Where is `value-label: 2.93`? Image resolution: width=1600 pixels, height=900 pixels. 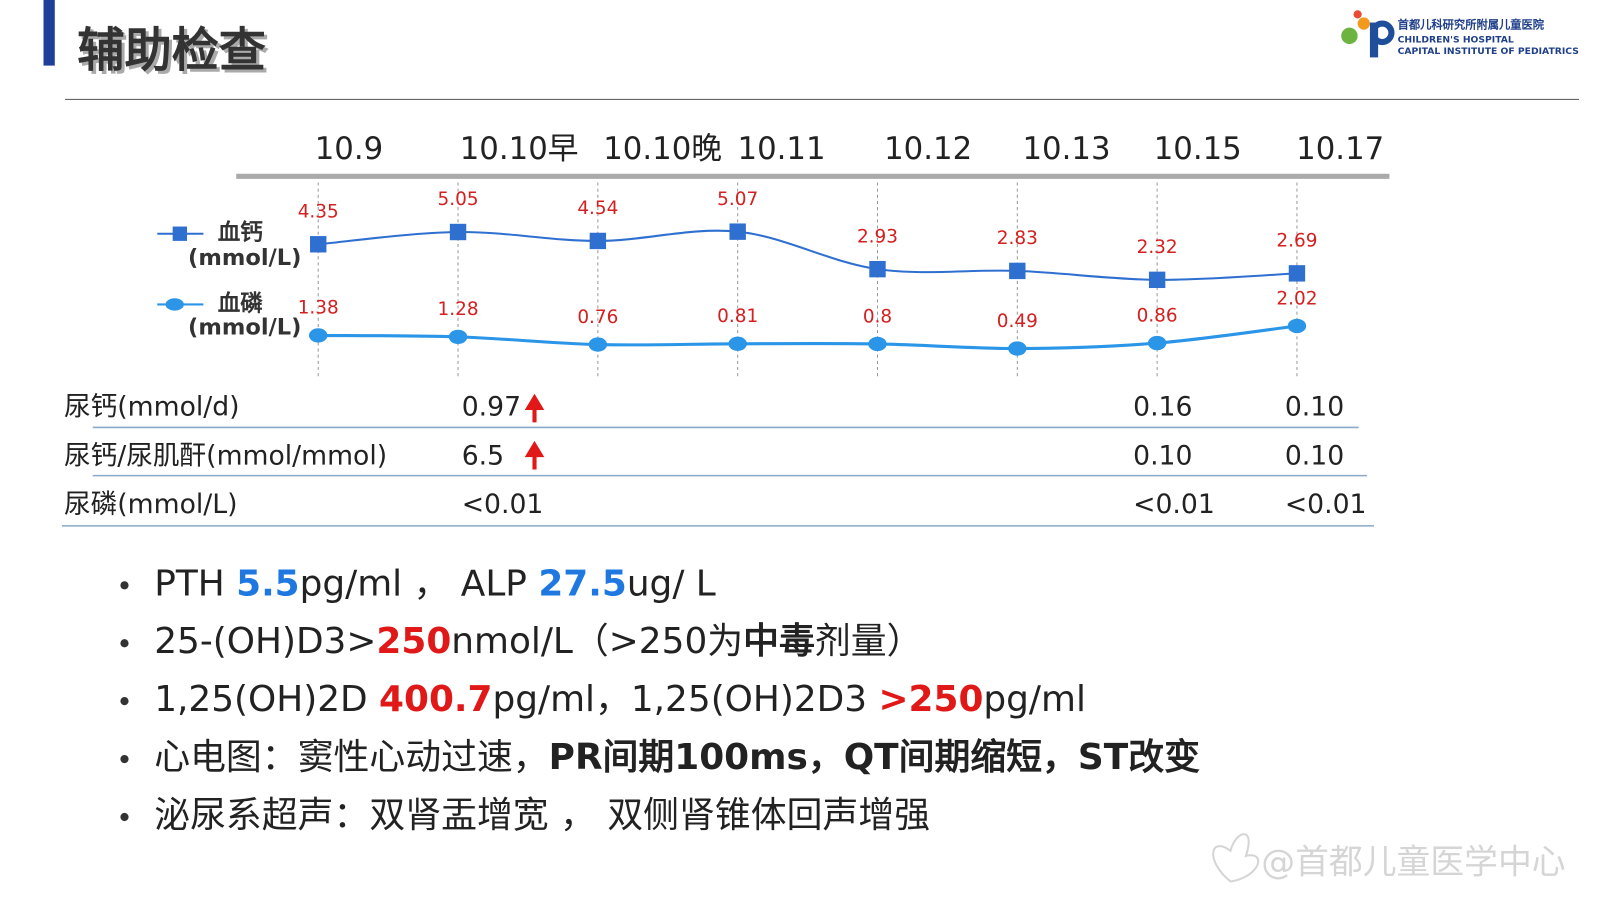 value-label: 2.93 is located at coordinates (877, 236).